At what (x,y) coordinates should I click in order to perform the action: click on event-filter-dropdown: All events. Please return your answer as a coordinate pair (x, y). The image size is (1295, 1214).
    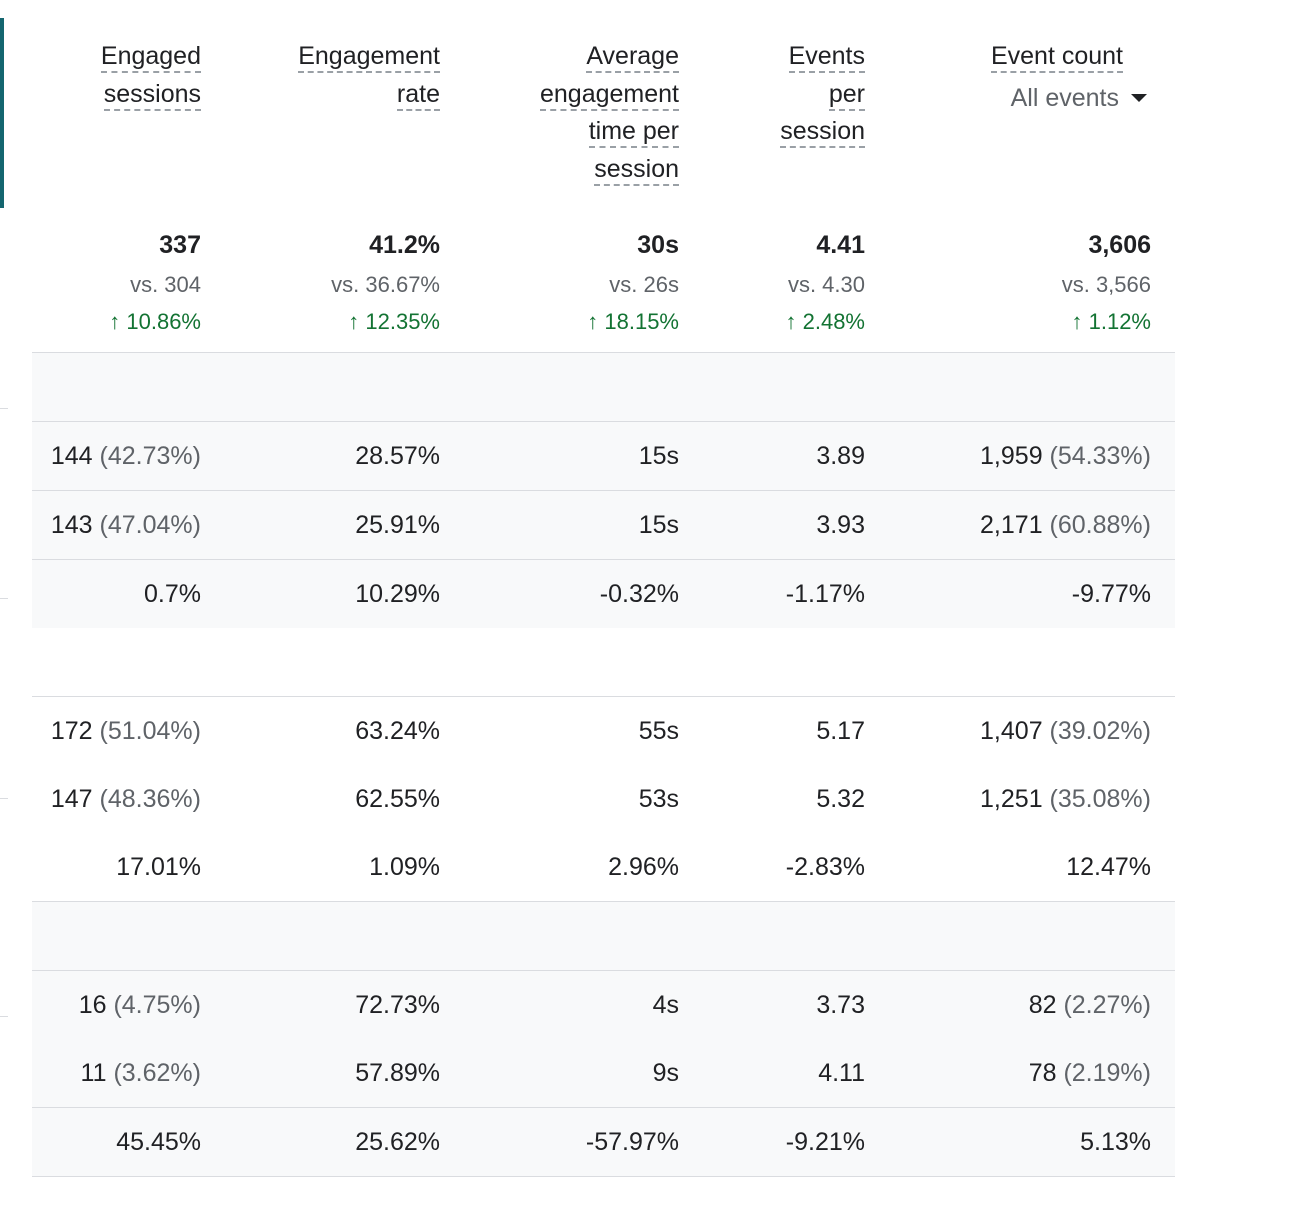
    Looking at the image, I should click on (1069, 98).